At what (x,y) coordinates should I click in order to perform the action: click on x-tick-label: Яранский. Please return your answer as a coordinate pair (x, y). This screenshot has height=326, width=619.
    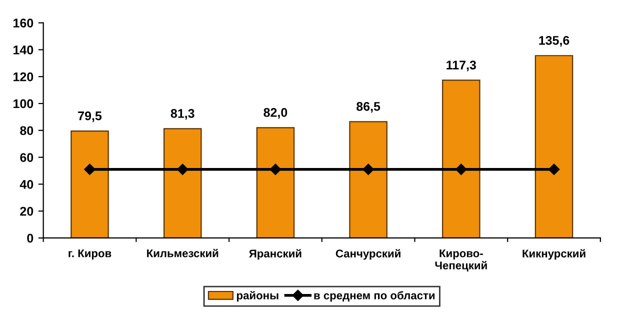
    Looking at the image, I should click on (275, 254).